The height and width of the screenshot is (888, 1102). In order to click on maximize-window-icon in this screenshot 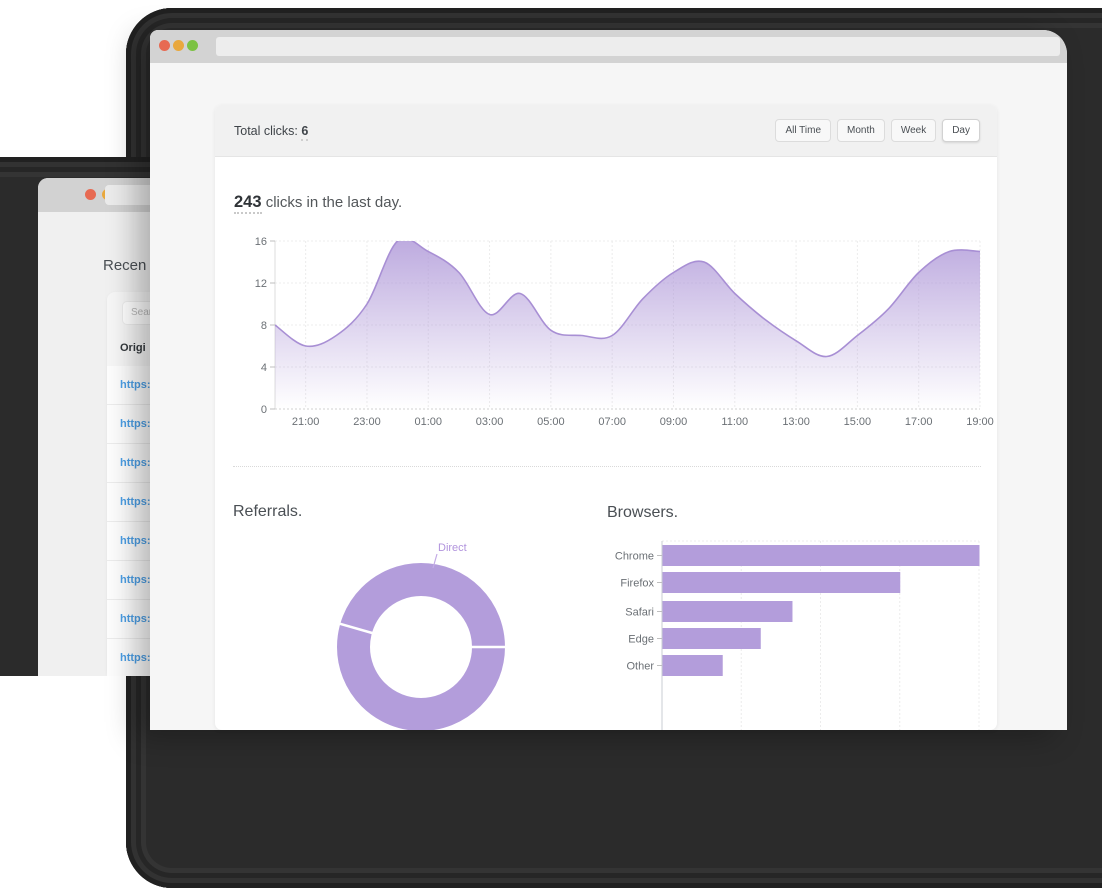, I will do `click(192, 45)`.